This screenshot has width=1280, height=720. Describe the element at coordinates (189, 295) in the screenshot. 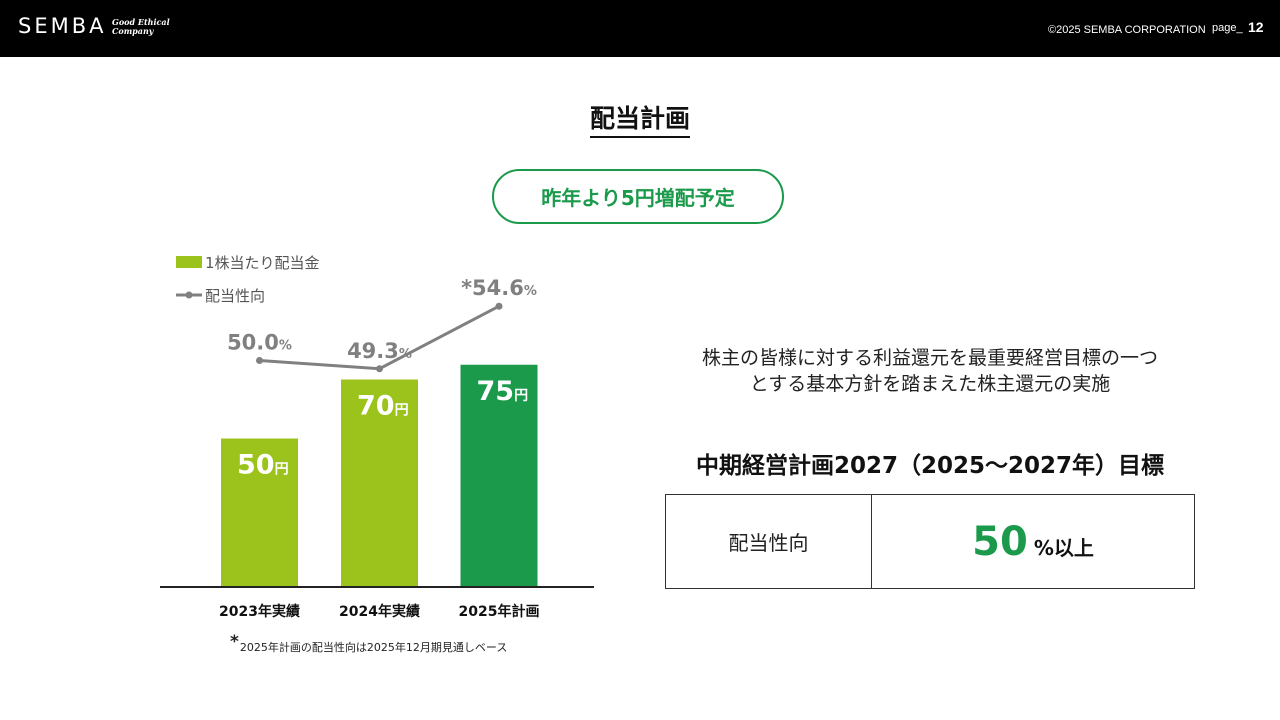

I see `legend-line-marker` at that location.